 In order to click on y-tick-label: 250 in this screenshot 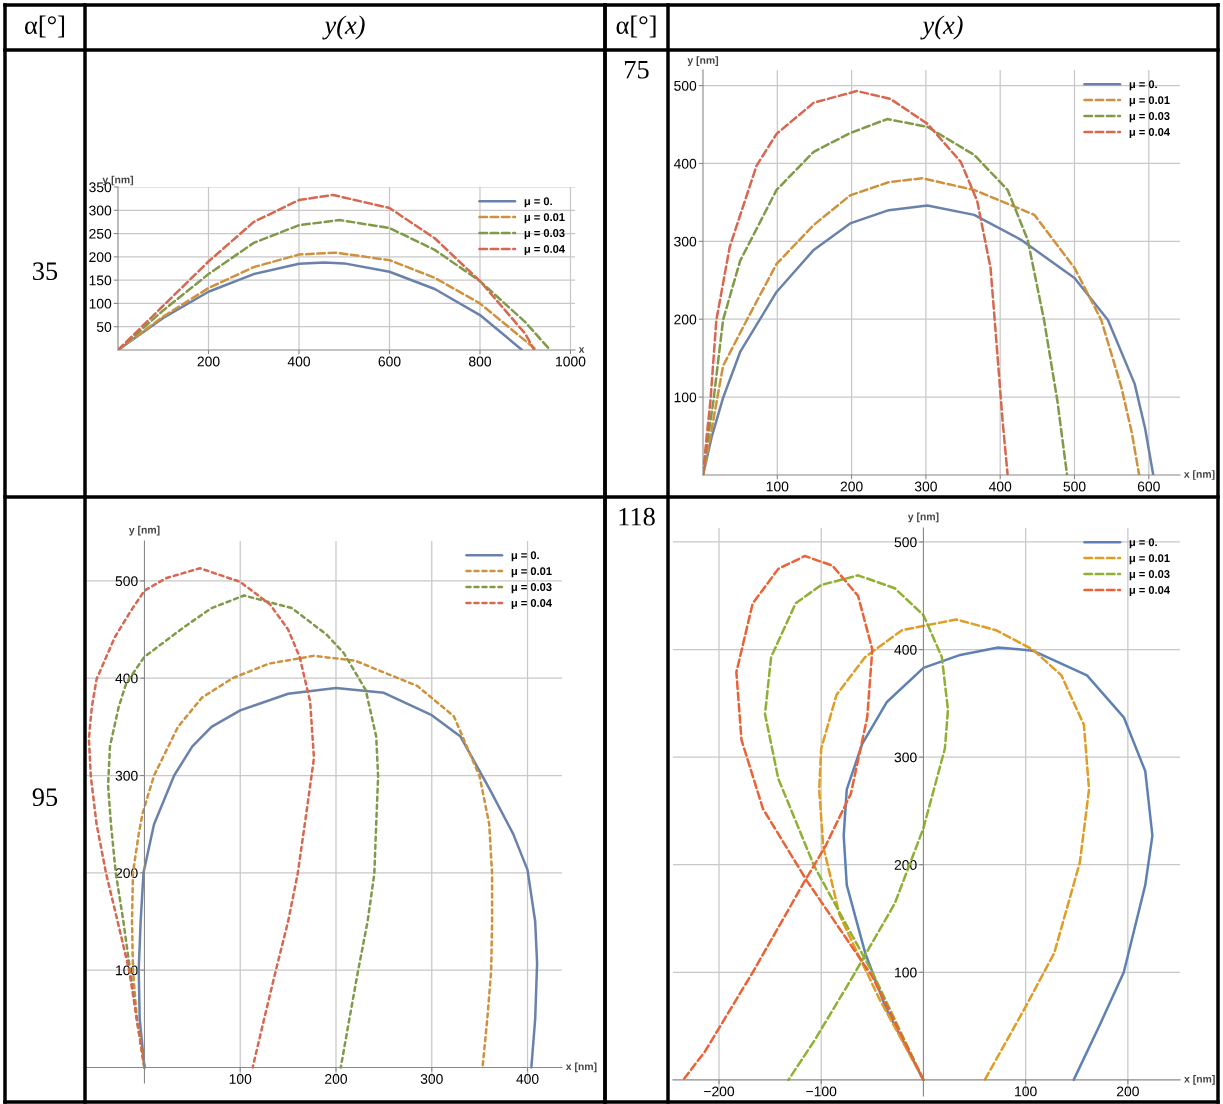, I will do `click(100, 233)`.